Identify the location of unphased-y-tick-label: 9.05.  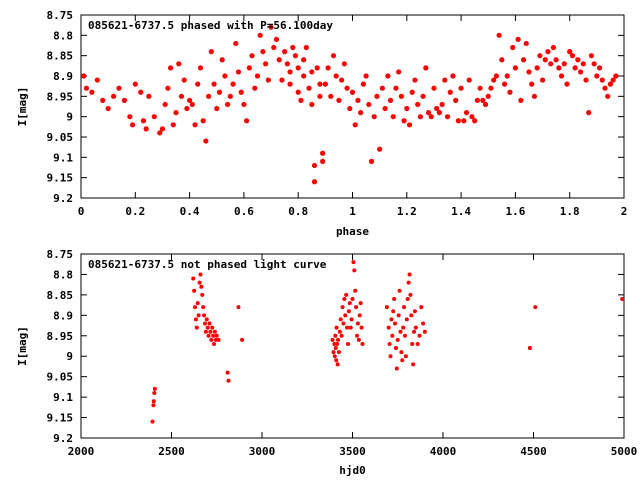
(60, 377).